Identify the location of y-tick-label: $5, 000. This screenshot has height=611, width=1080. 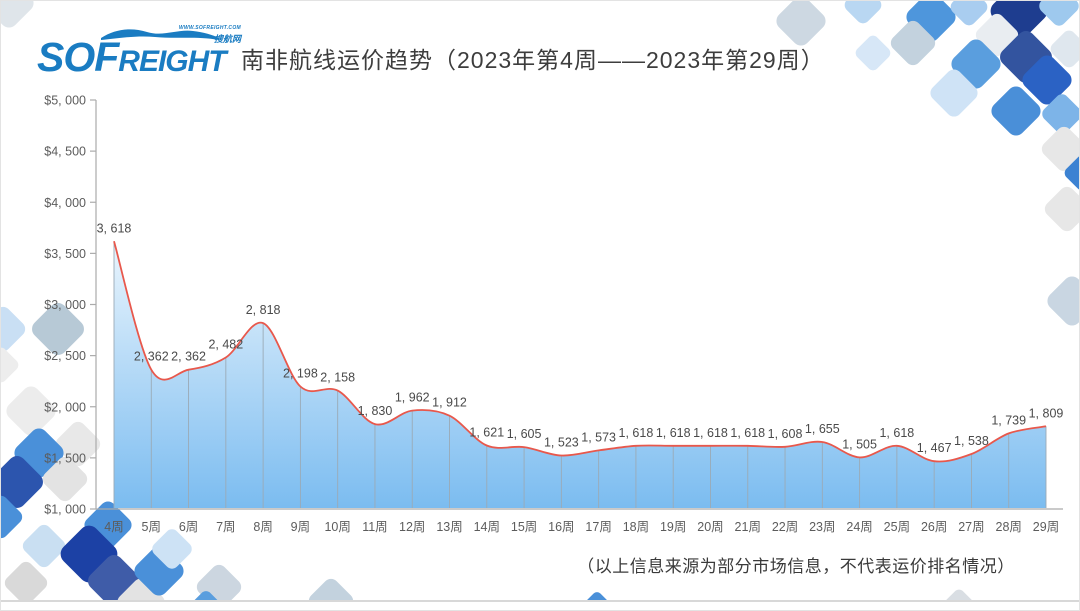
(65, 101).